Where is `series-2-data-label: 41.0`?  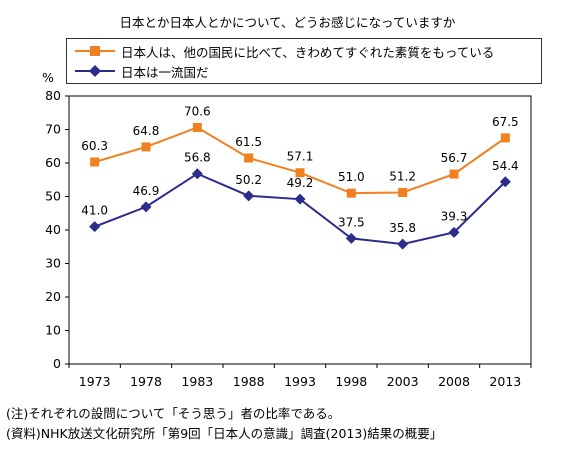 series-2-data-label: 41.0 is located at coordinates (94, 211).